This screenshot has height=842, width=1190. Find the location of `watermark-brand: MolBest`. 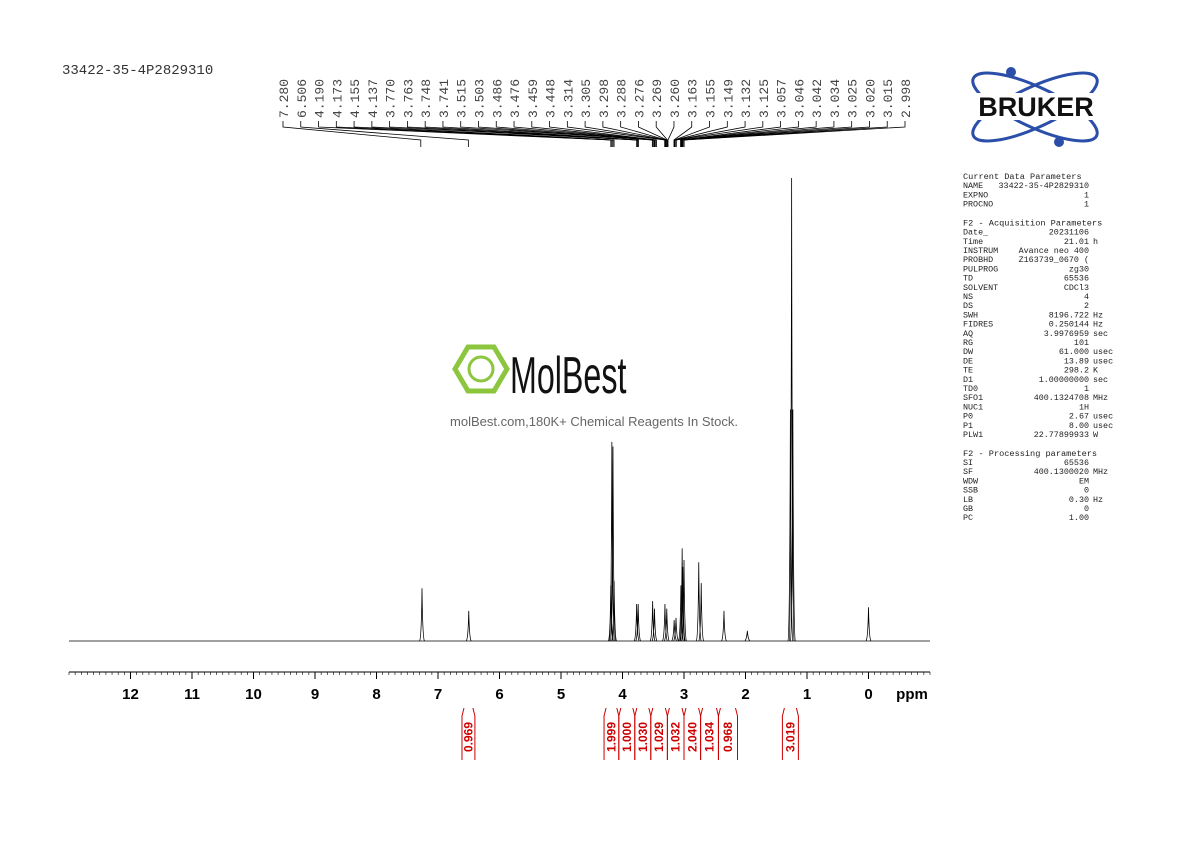

watermark-brand: MolBest is located at coordinates (568, 376).